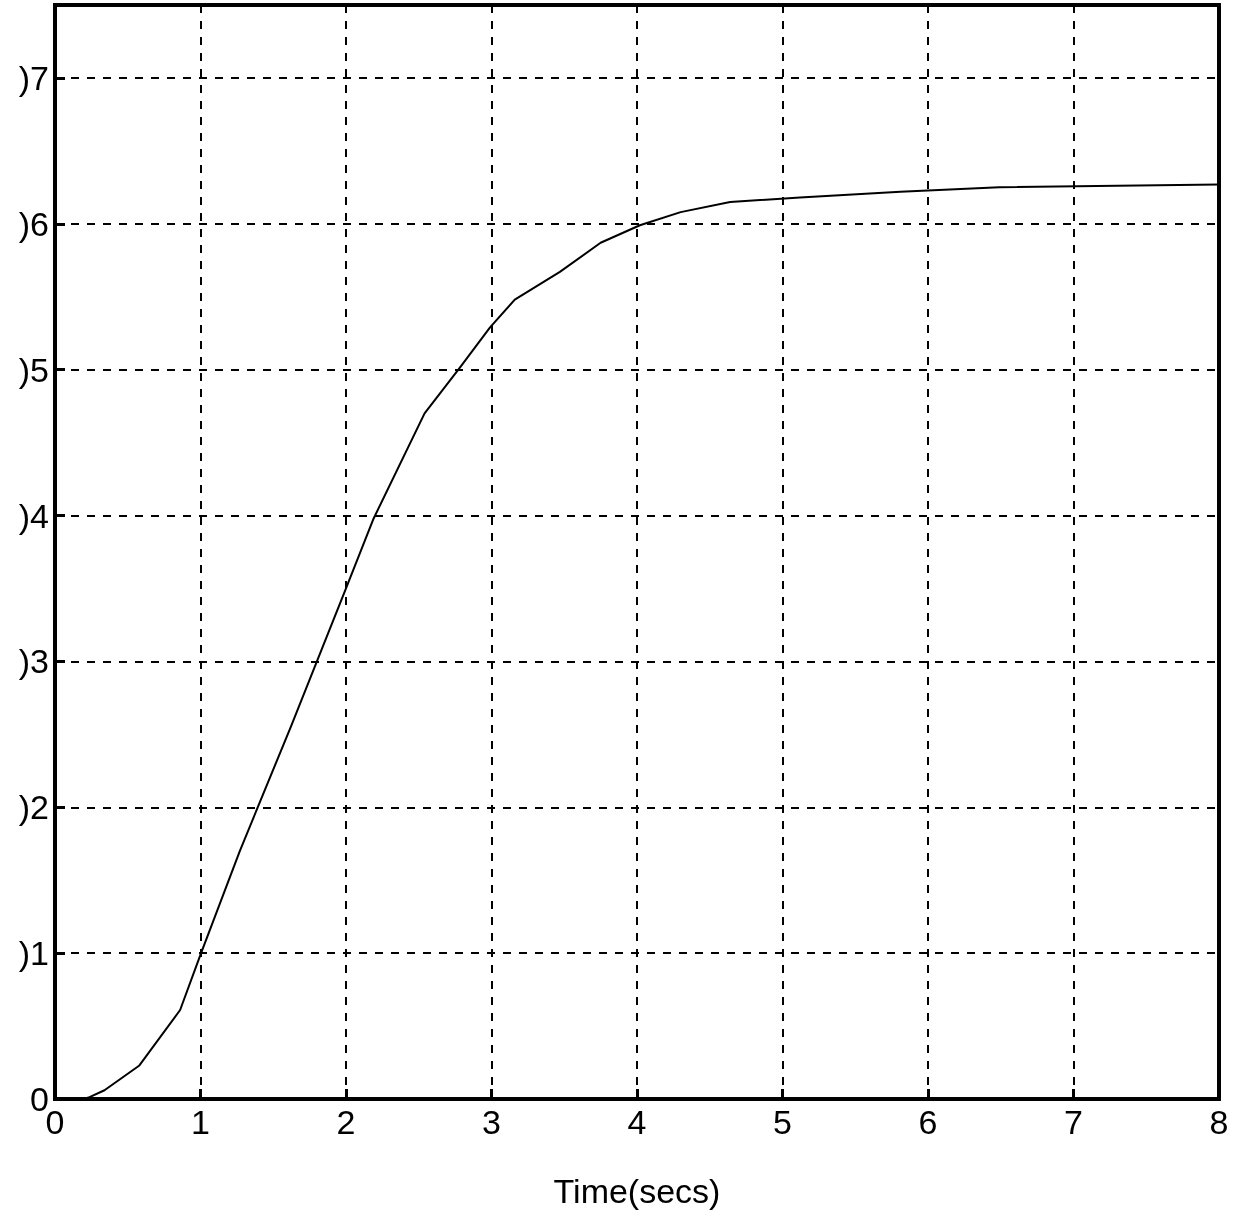 The image size is (1239, 1226). Describe the element at coordinates (637, 1191) in the screenshot. I see `x-axis-title: Time(secs)` at that location.